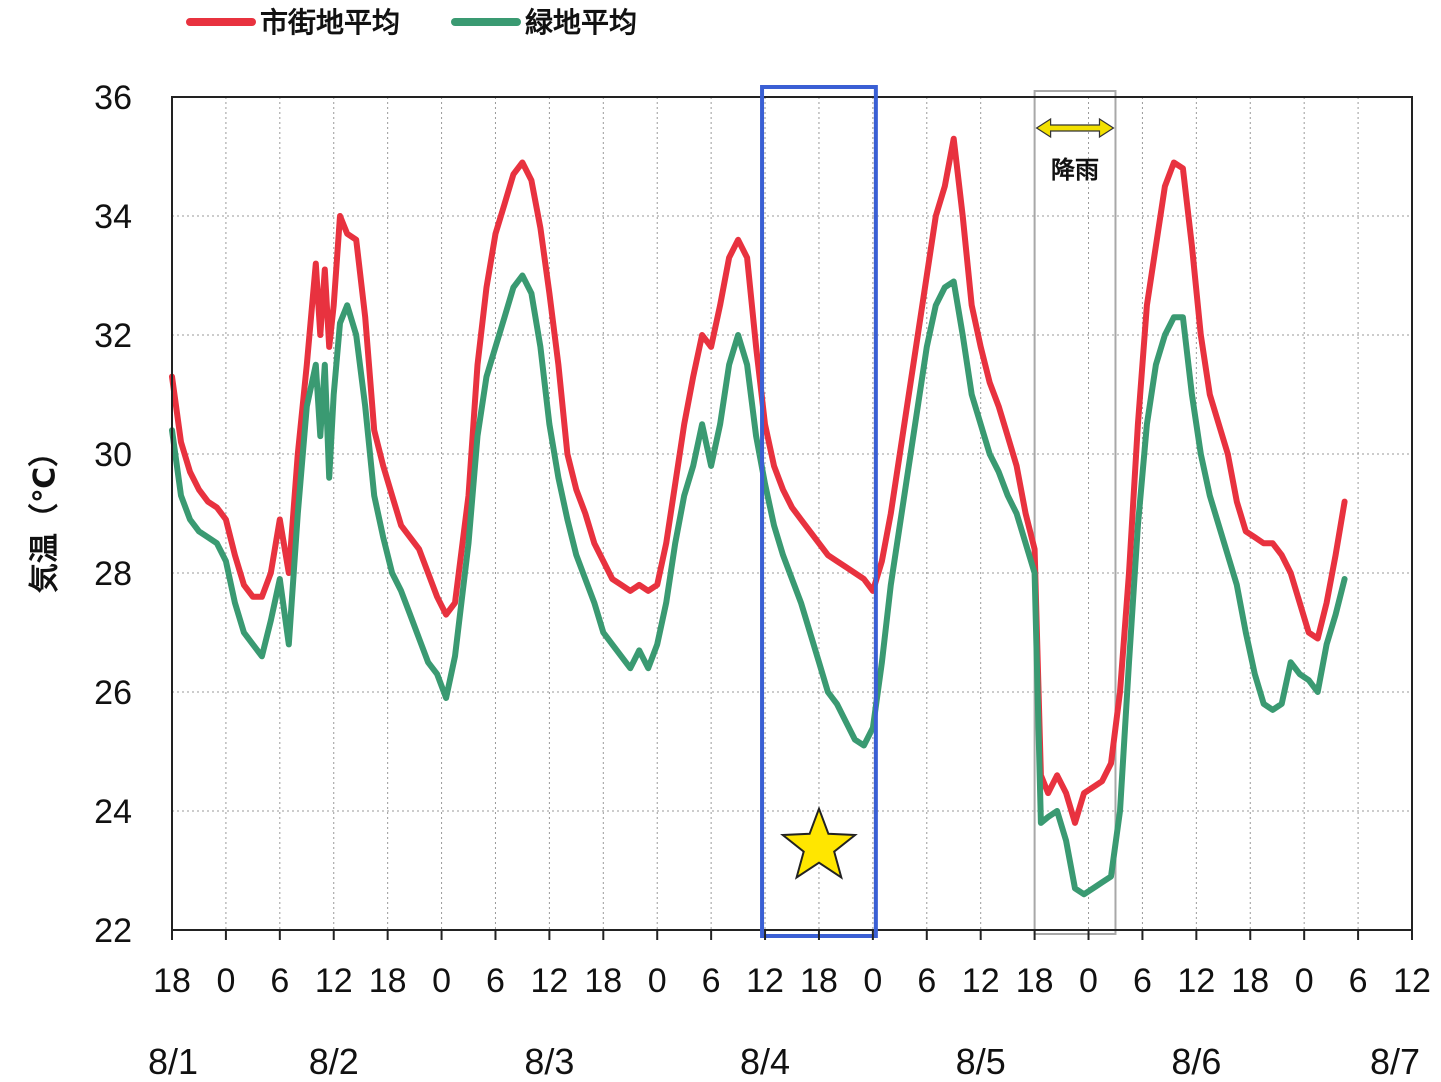 The width and height of the screenshot is (1441, 1082). I want to click on y-tick-label: 32, so click(113, 336).